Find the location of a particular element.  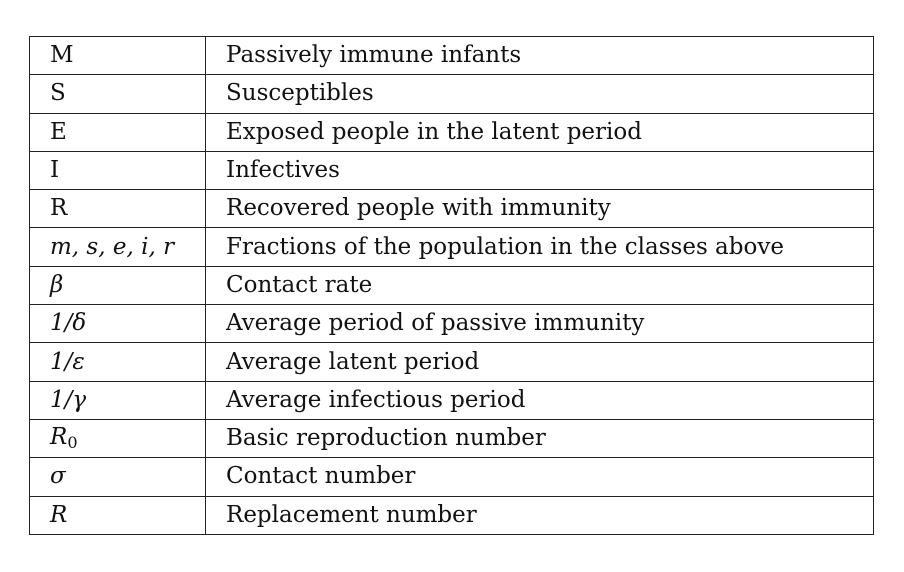

table-row: 1/γ Average infectious period is located at coordinates (451, 400).